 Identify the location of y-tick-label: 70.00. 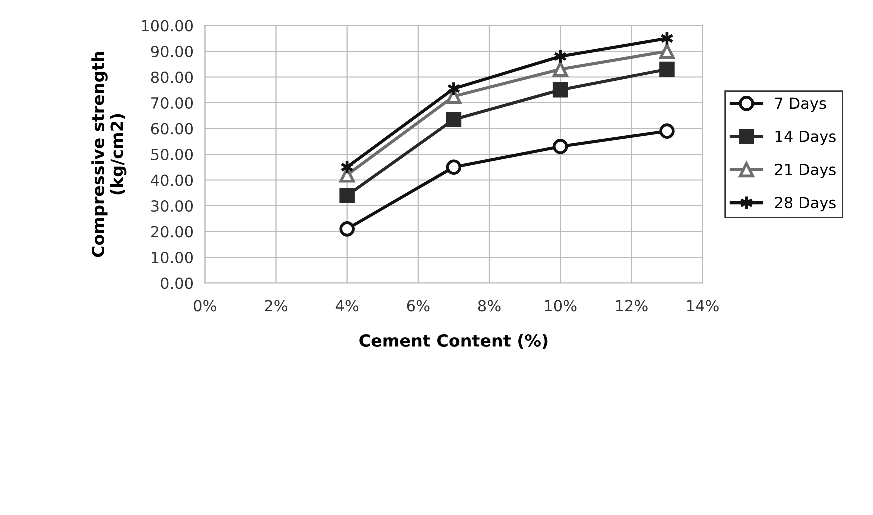
(173, 103).